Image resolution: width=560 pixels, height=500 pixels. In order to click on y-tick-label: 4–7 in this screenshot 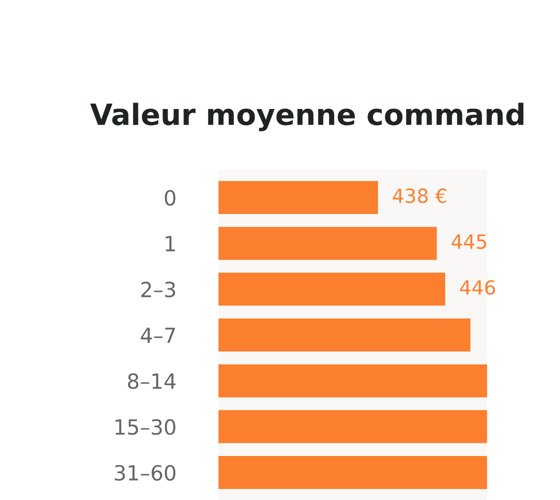, I will do `click(157, 335)`.